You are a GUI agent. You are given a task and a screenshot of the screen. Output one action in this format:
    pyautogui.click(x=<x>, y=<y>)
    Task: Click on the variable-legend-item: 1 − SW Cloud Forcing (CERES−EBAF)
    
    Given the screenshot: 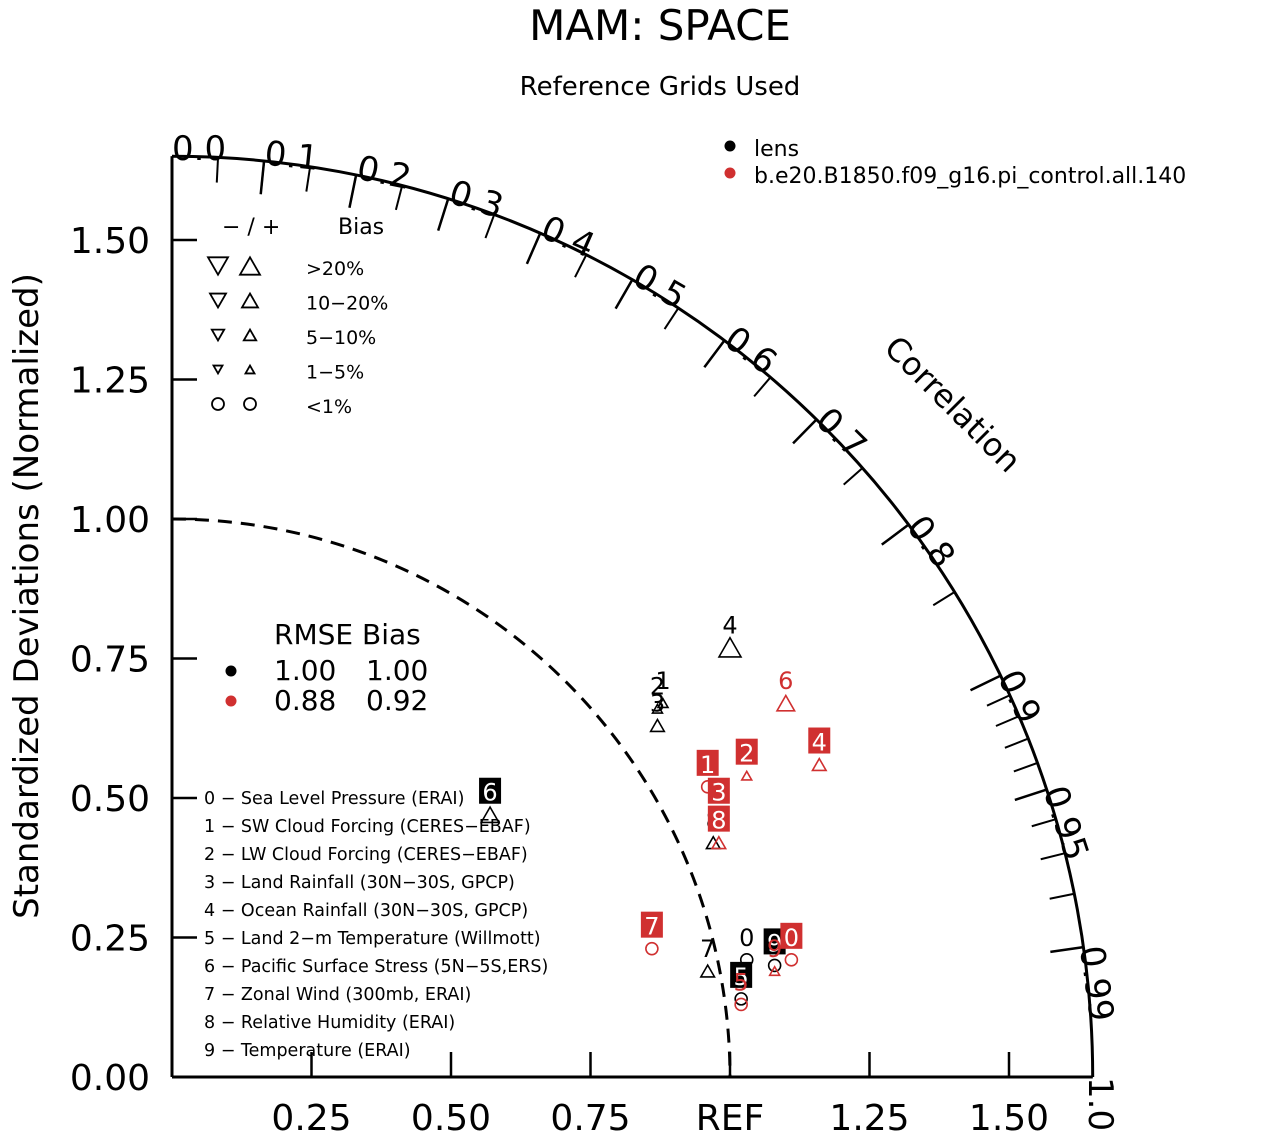 What is the action you would take?
    pyautogui.click(x=367, y=827)
    